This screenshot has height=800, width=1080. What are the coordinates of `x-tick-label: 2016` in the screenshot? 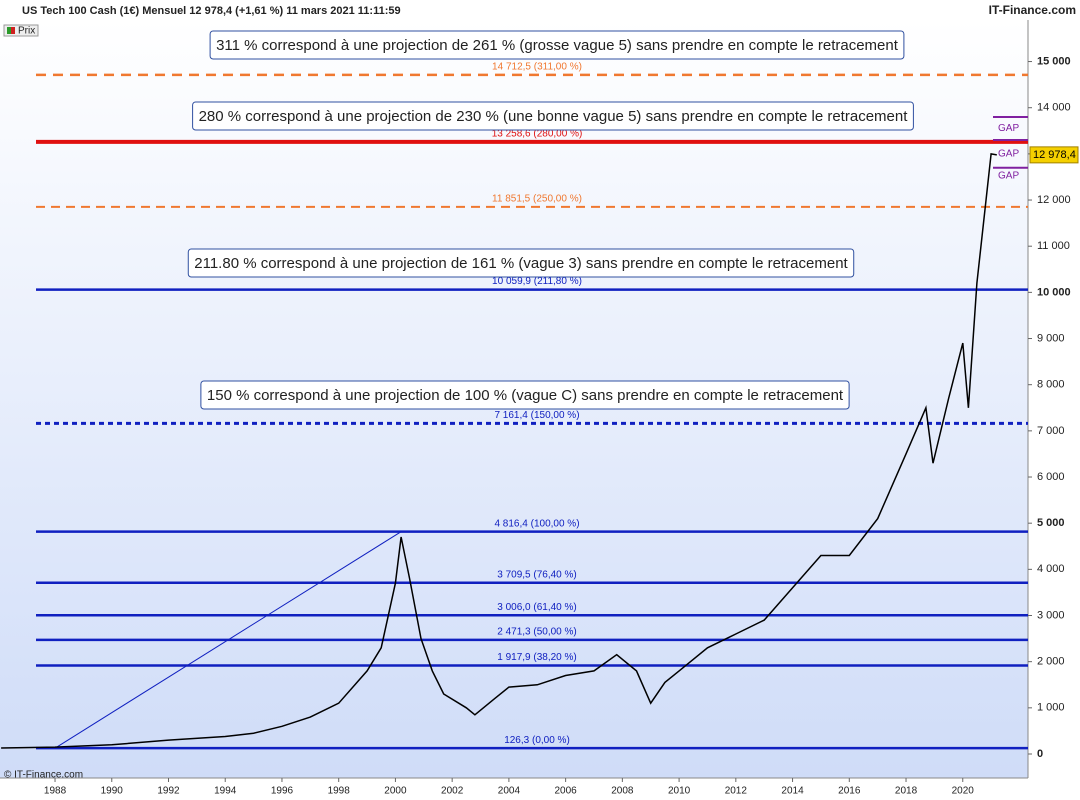 It's located at (849, 791).